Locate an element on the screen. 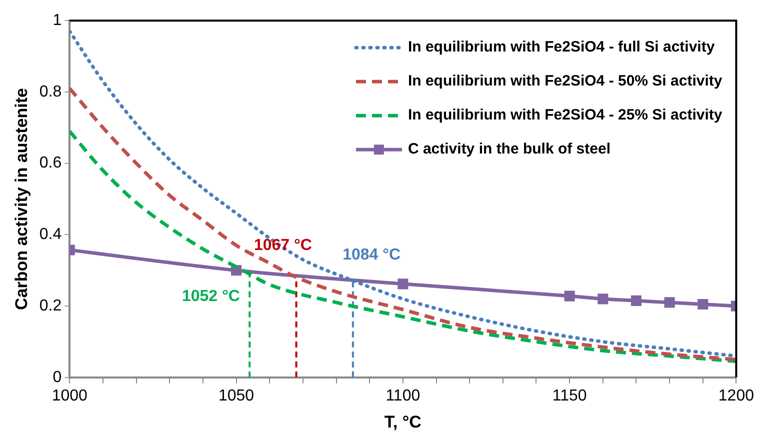  y-tick-label: 0.6 is located at coordinates (50, 163).